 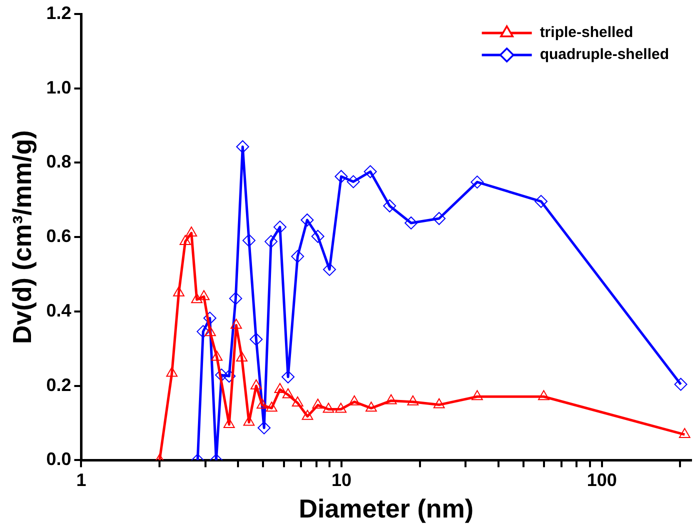 What do you see at coordinates (59, 236) in the screenshot?
I see `y-tick-label: 0.6` at bounding box center [59, 236].